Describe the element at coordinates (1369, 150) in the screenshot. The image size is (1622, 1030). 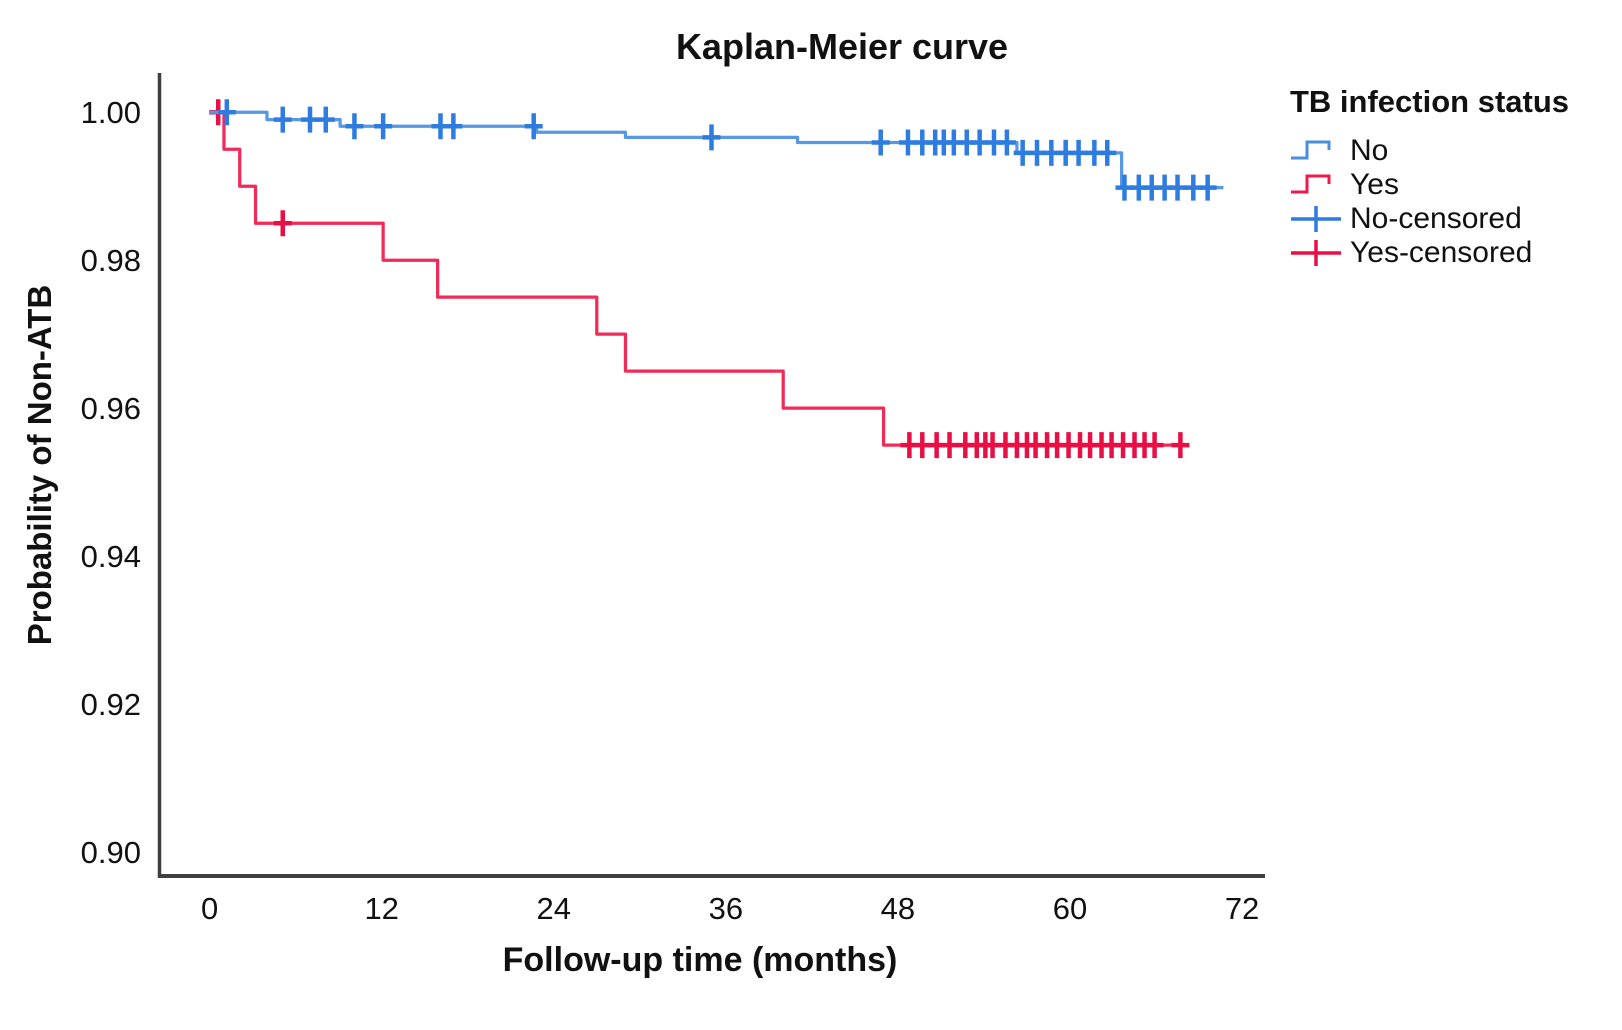
I see `legend-entry-label: No` at that location.